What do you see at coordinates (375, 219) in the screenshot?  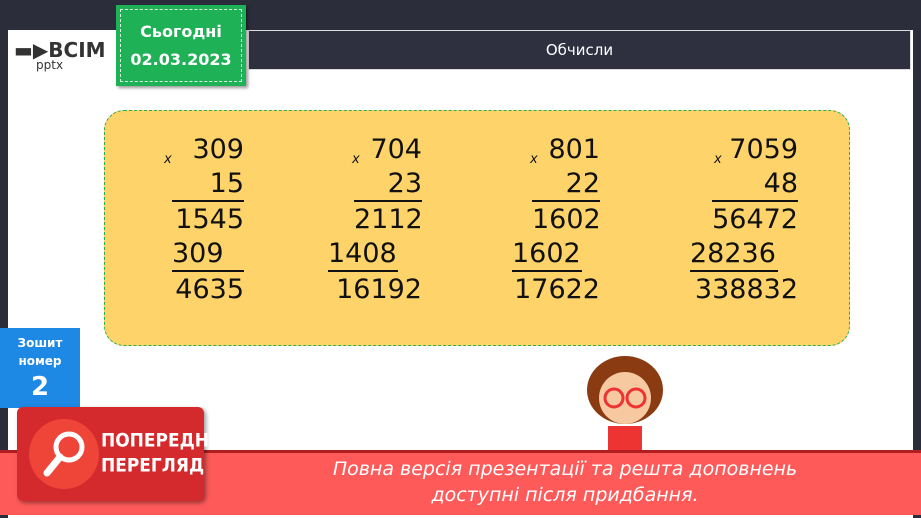 I see `calculation-2: x 704 23 2112 1408 16192` at bounding box center [375, 219].